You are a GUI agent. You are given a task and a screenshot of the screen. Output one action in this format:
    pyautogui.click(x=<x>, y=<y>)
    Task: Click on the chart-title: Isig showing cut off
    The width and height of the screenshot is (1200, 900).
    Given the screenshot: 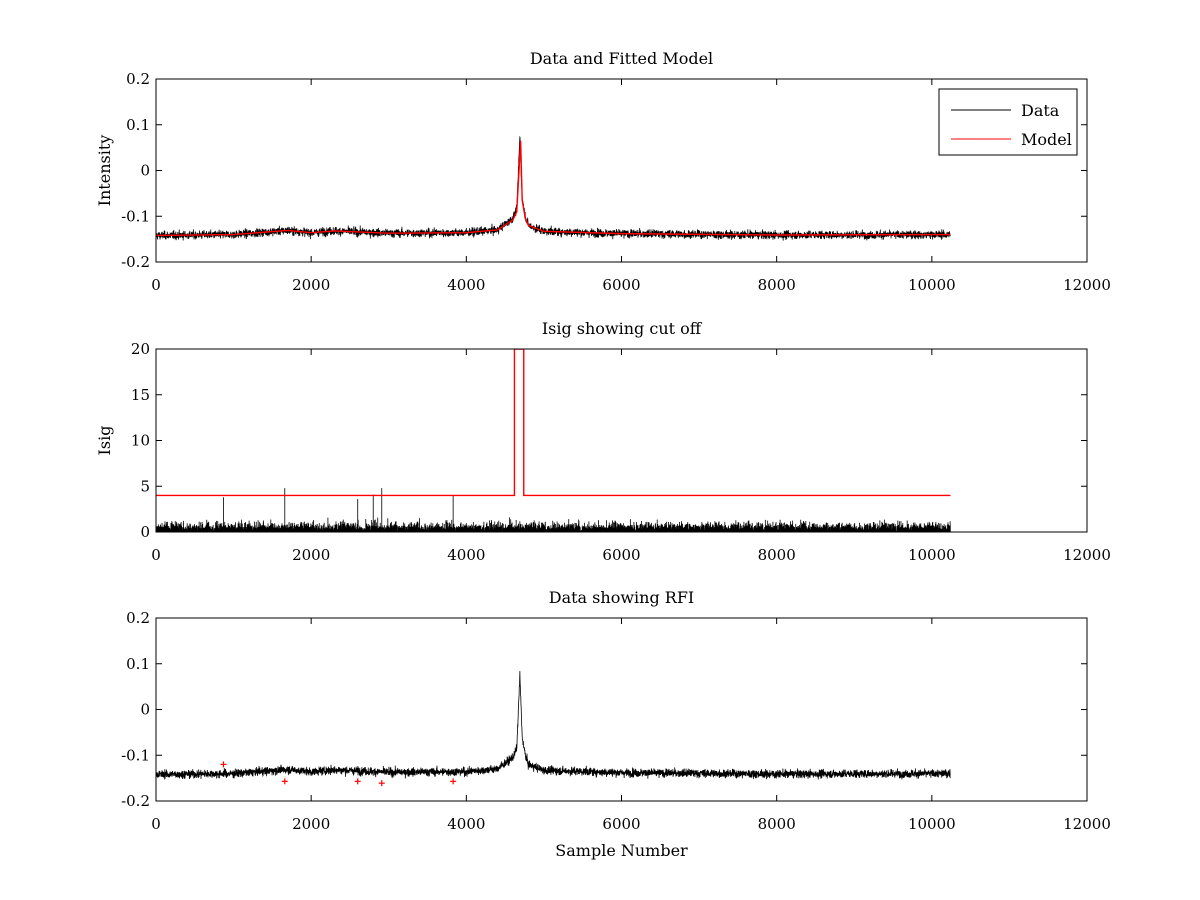 What is the action you would take?
    pyautogui.click(x=622, y=328)
    